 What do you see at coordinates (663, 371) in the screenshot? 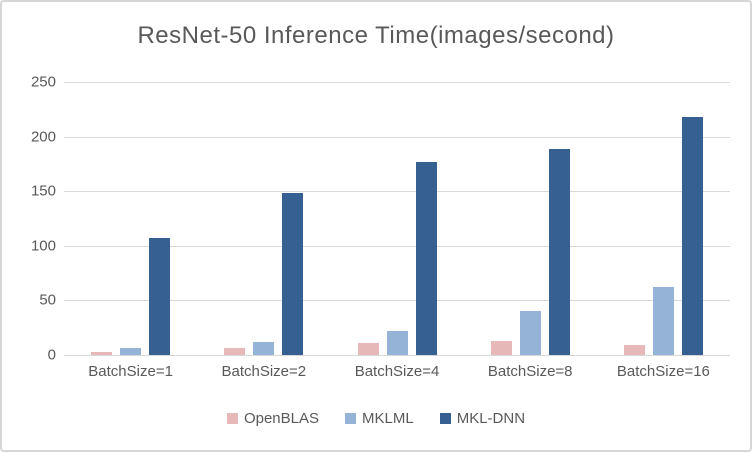
I see `x-axis-label-batchsize-16: BatchSize=16` at bounding box center [663, 371].